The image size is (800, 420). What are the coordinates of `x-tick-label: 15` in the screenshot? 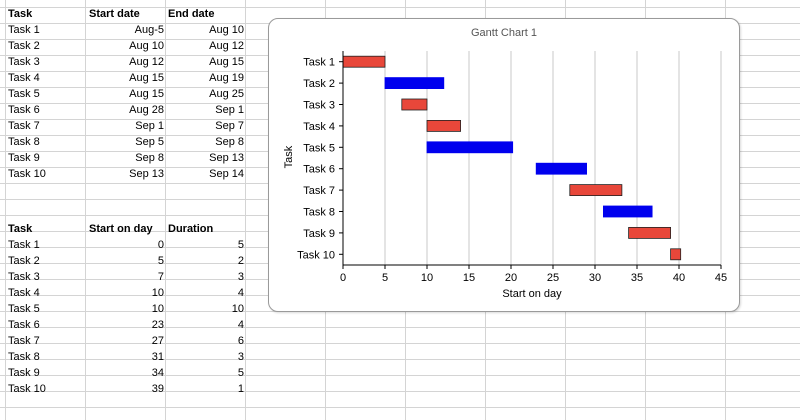 It's located at (469, 278).